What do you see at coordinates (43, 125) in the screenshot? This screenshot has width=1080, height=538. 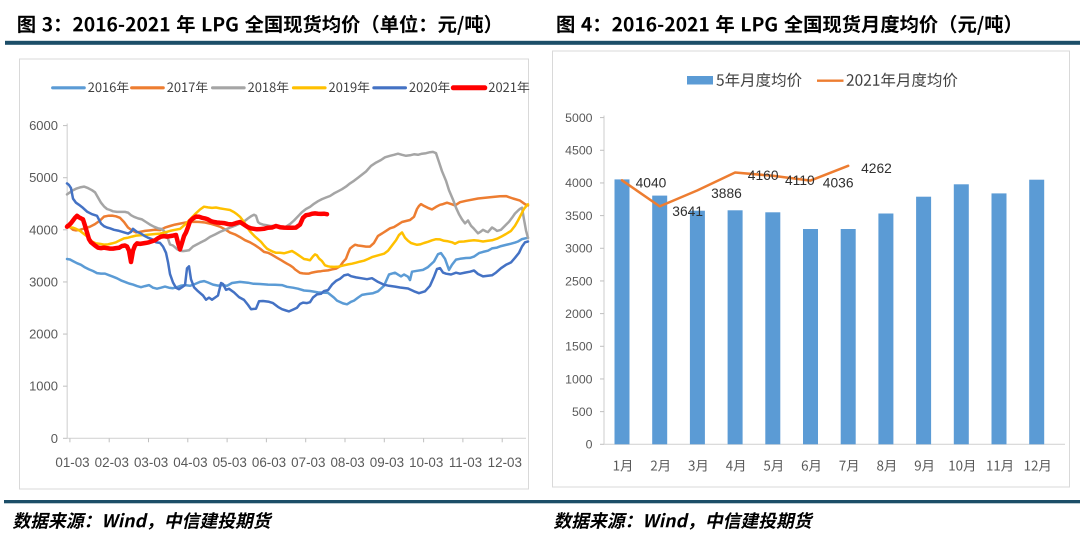 I see `svg-text: 6000` at bounding box center [43, 125].